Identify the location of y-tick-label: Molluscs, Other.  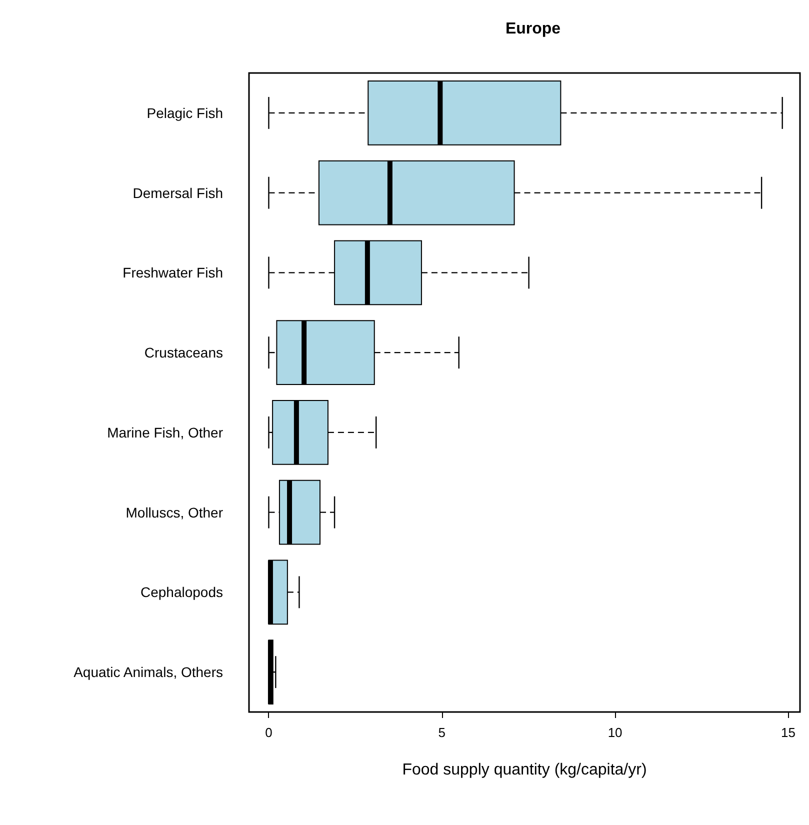
(175, 512).